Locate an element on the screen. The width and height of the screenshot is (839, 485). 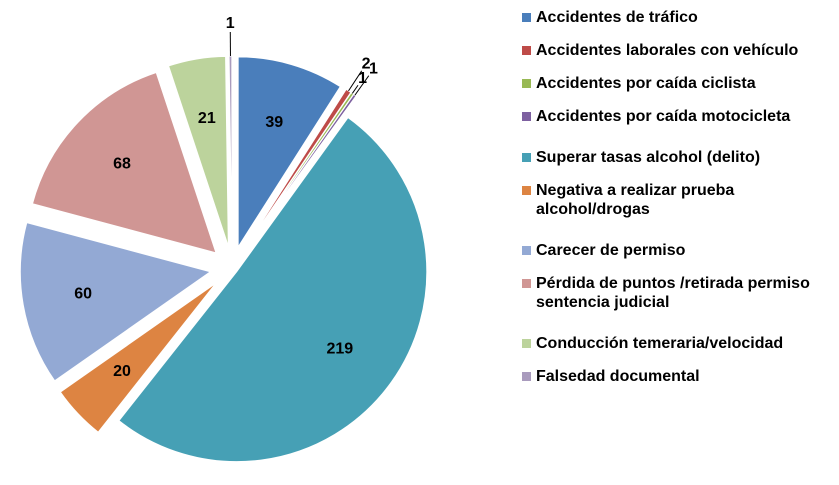
legend-item: Accidentes de tráfico is located at coordinates (677, 17).